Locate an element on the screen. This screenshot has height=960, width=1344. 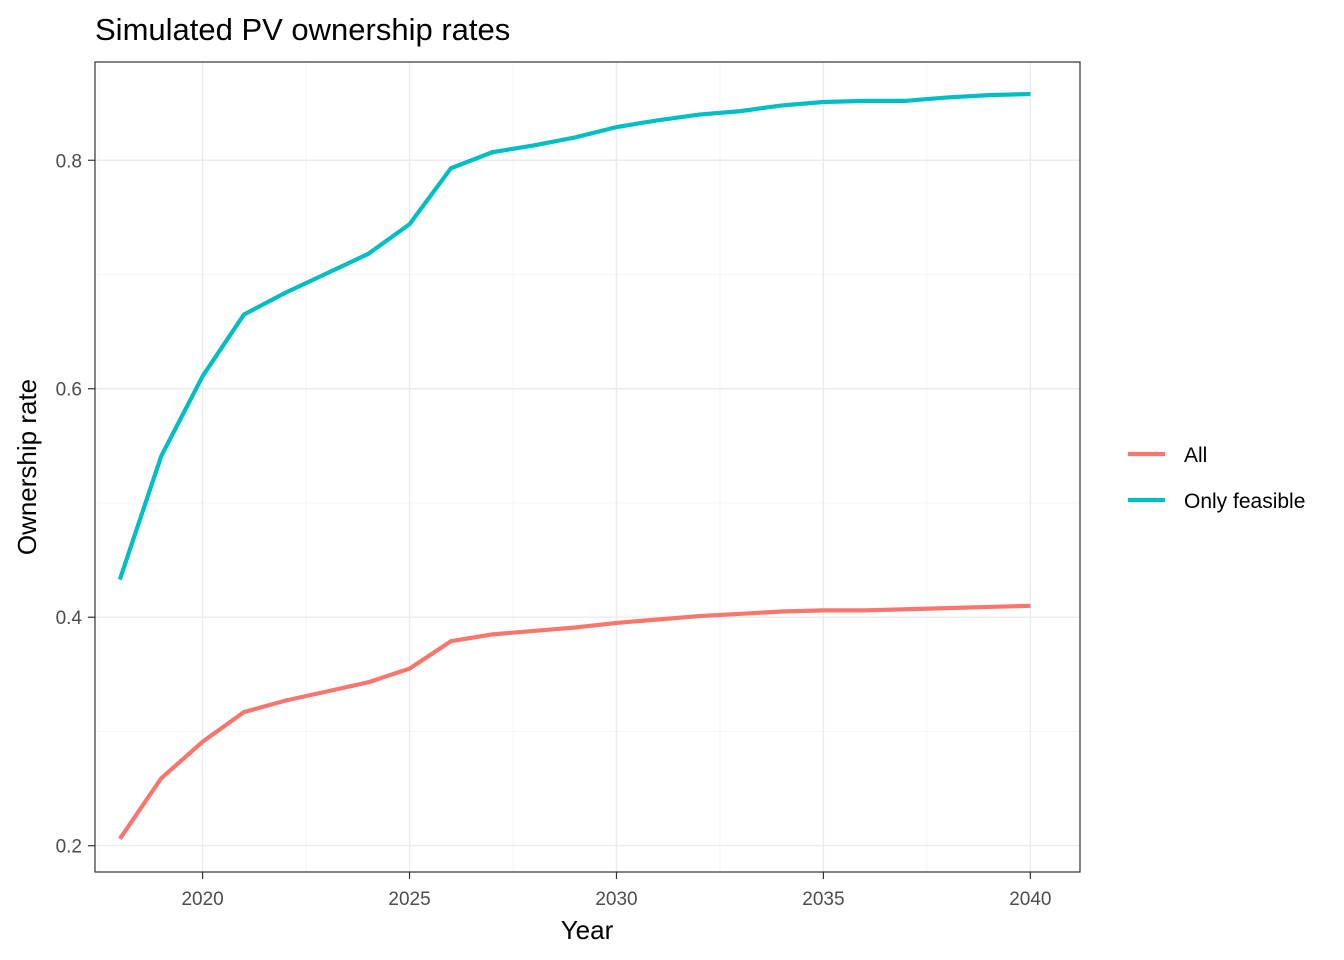
x-tick-label: 2040 is located at coordinates (1030, 899).